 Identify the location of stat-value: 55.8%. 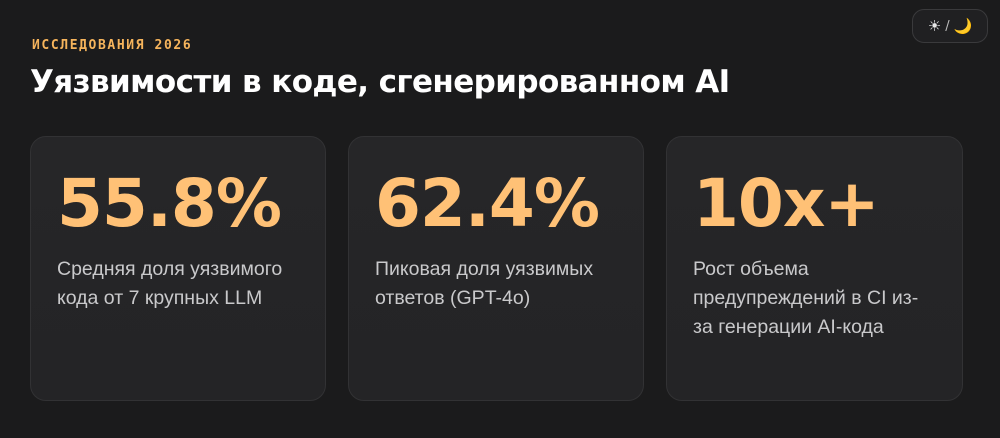
(169, 203).